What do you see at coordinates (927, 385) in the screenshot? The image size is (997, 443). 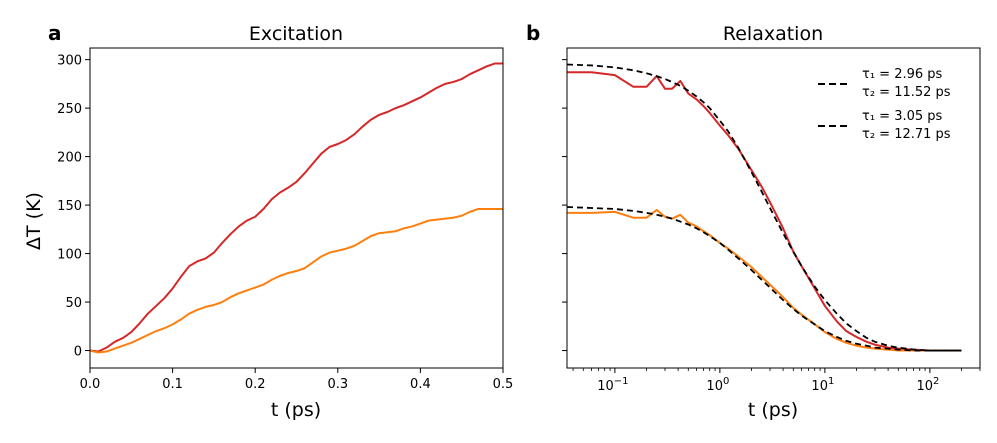 I see `panel-b-x-tick-label: 10²` at bounding box center [927, 385].